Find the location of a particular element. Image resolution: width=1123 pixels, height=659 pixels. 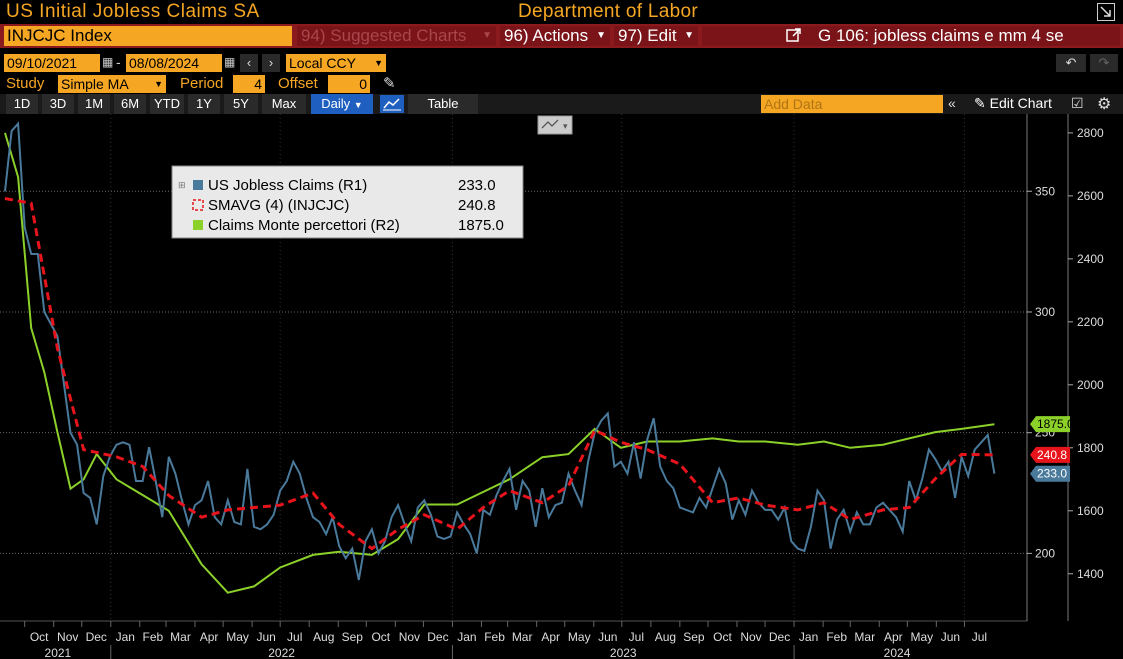

line-chart-icon is located at coordinates (392, 104).